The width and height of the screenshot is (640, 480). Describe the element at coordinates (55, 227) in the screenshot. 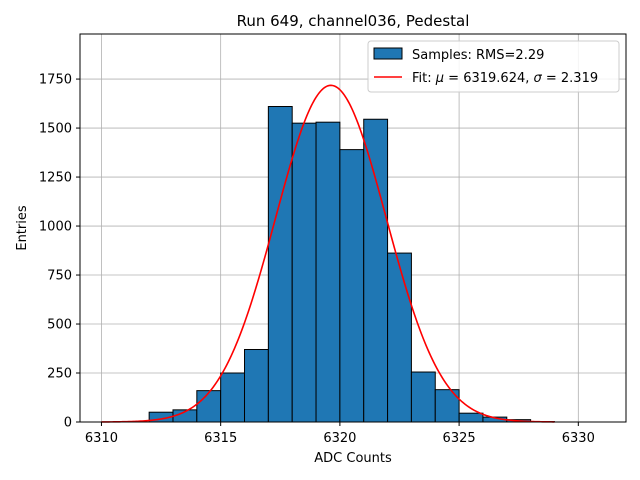

I see `y-tick-label: 1000` at that location.